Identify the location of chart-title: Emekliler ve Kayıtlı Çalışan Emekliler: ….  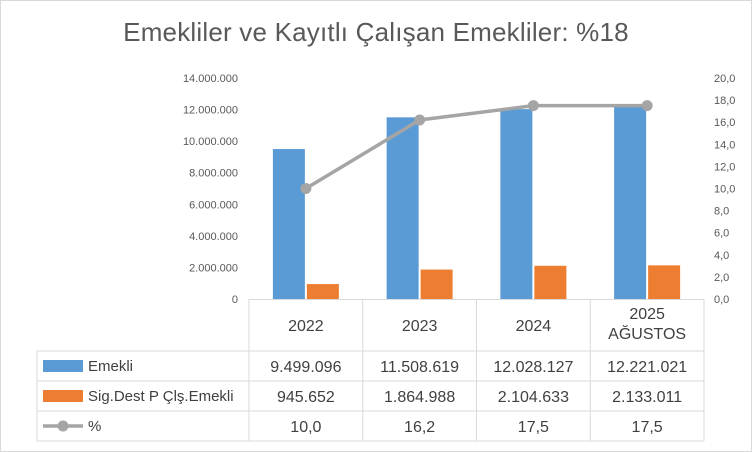
(376, 32).